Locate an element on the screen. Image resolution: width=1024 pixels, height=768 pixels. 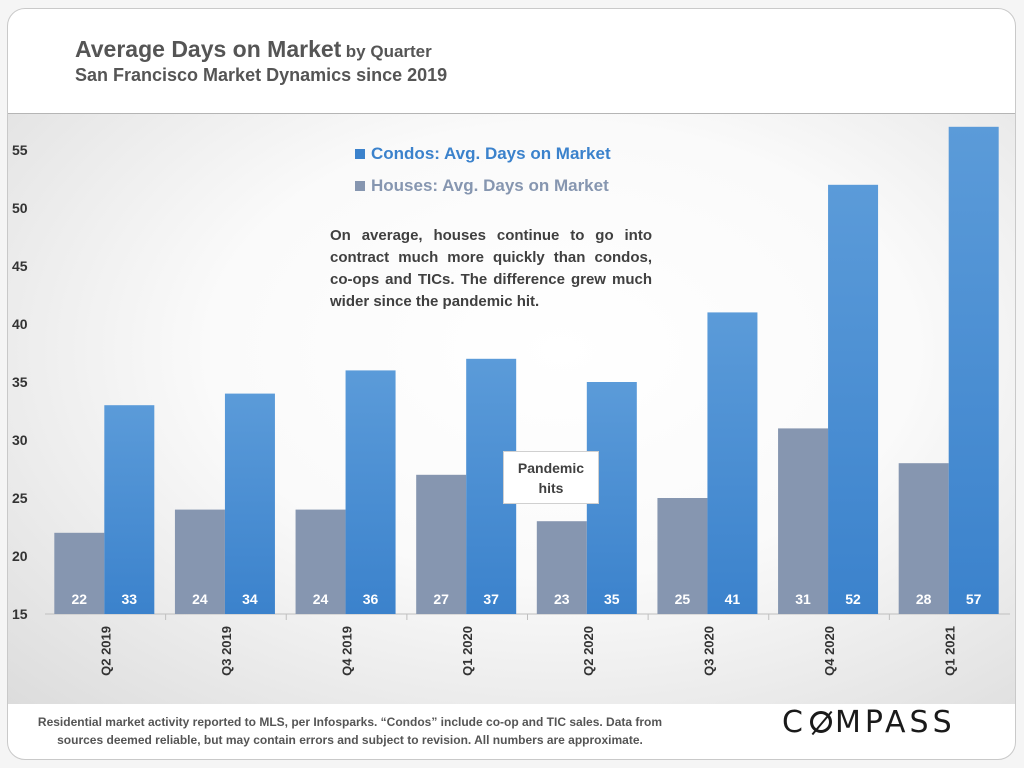
data-label-houses: 23 is located at coordinates (562, 599).